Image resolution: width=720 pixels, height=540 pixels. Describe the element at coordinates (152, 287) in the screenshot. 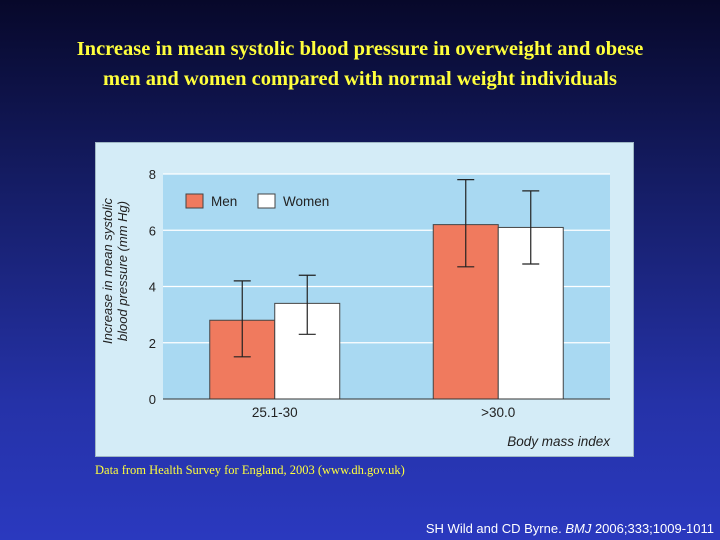

I see `y-tick-label-2: 4` at that location.